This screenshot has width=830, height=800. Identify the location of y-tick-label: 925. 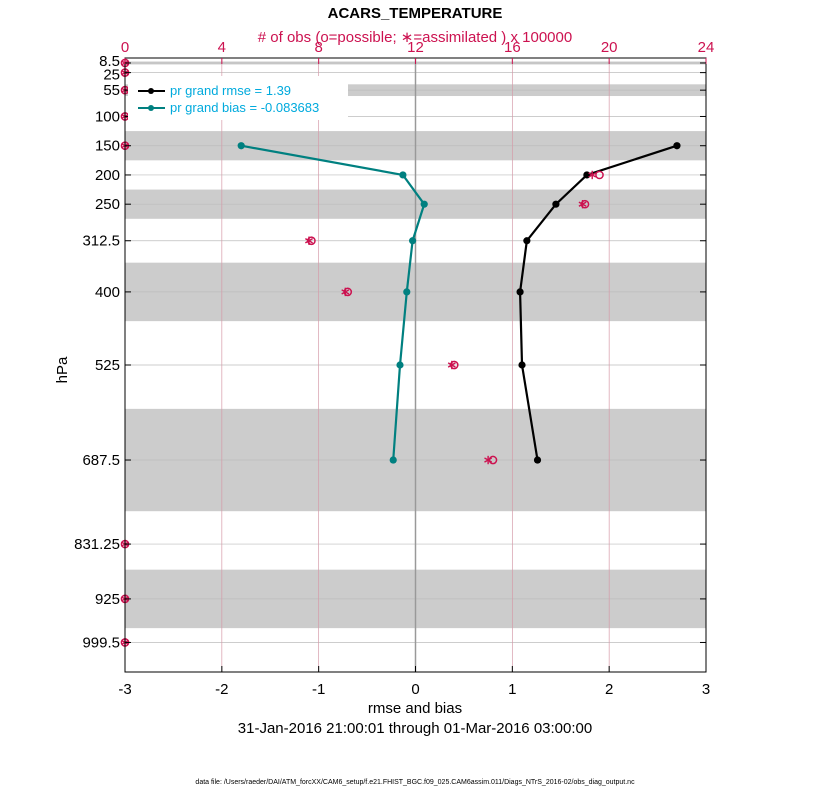
(107, 599).